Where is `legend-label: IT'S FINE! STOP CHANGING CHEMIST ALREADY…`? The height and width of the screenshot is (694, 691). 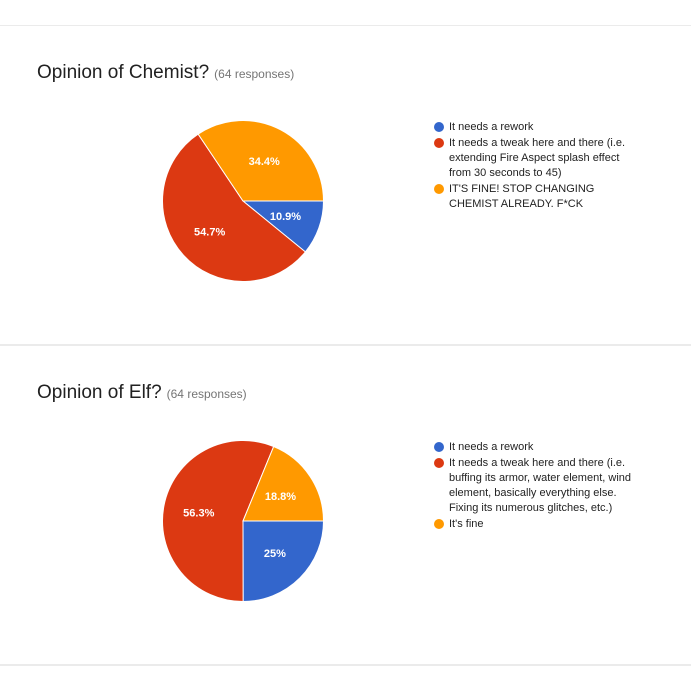
legend-label: IT'S FINE! STOP CHANGING CHEMIST ALREADY… is located at coordinates (522, 196).